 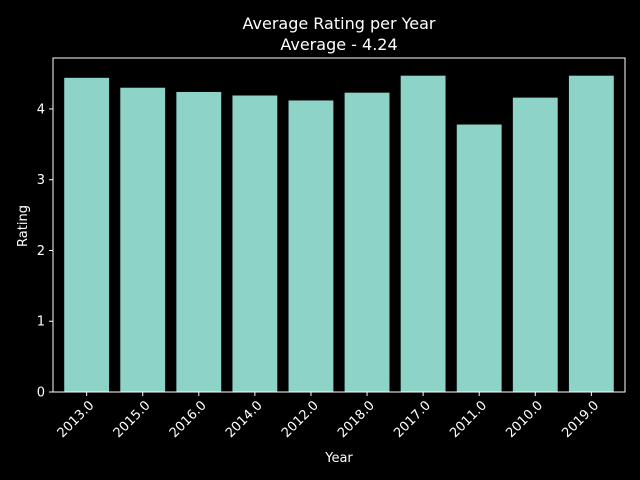 What do you see at coordinates (479, 258) in the screenshot?
I see `bar-2011.0` at bounding box center [479, 258].